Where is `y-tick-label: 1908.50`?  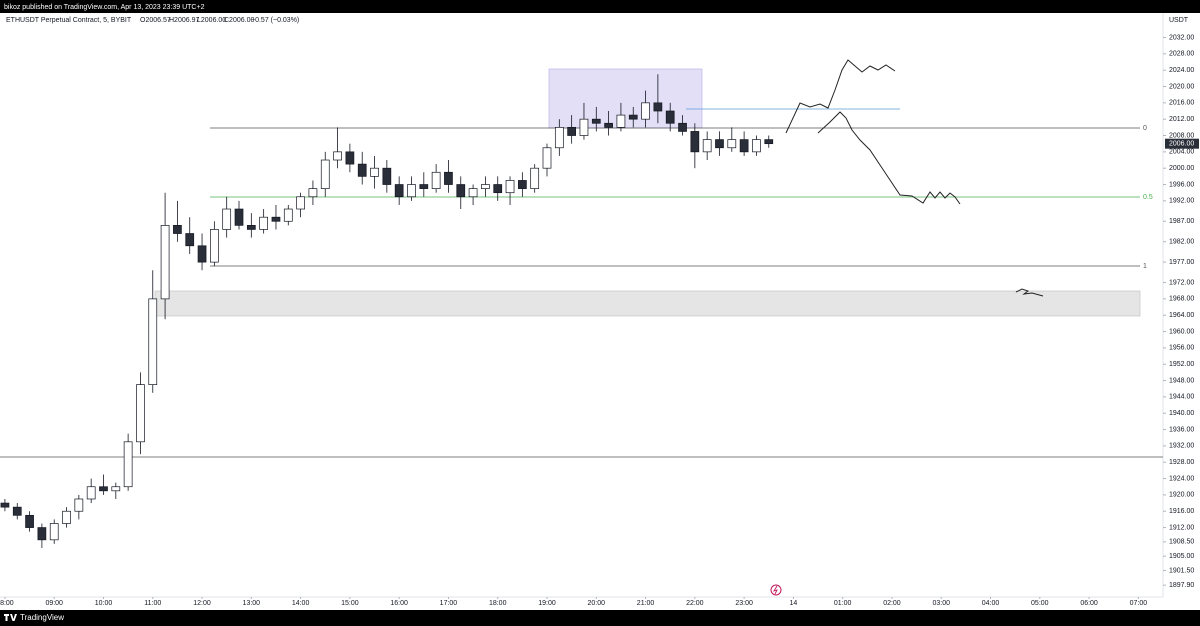
y-tick-label: 1908.50 is located at coordinates (1181, 542).